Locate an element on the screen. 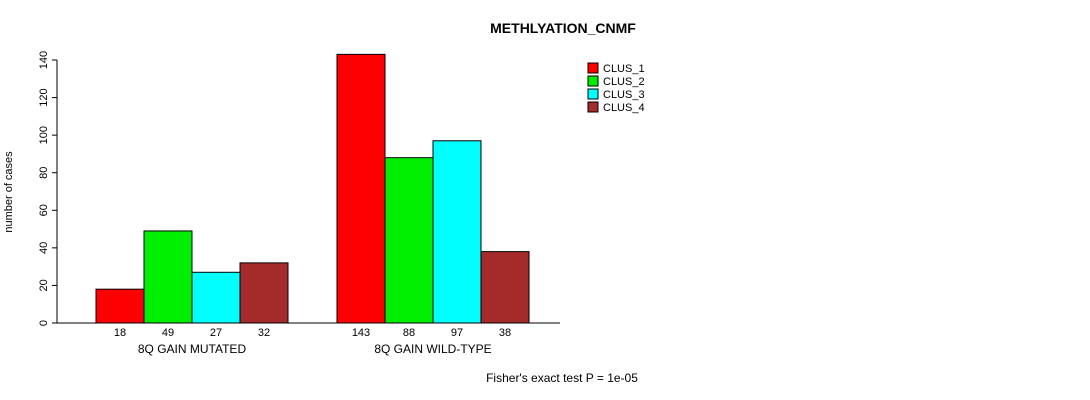  x-group-label: 8Q GAIN MUTATED is located at coordinates (192, 349).